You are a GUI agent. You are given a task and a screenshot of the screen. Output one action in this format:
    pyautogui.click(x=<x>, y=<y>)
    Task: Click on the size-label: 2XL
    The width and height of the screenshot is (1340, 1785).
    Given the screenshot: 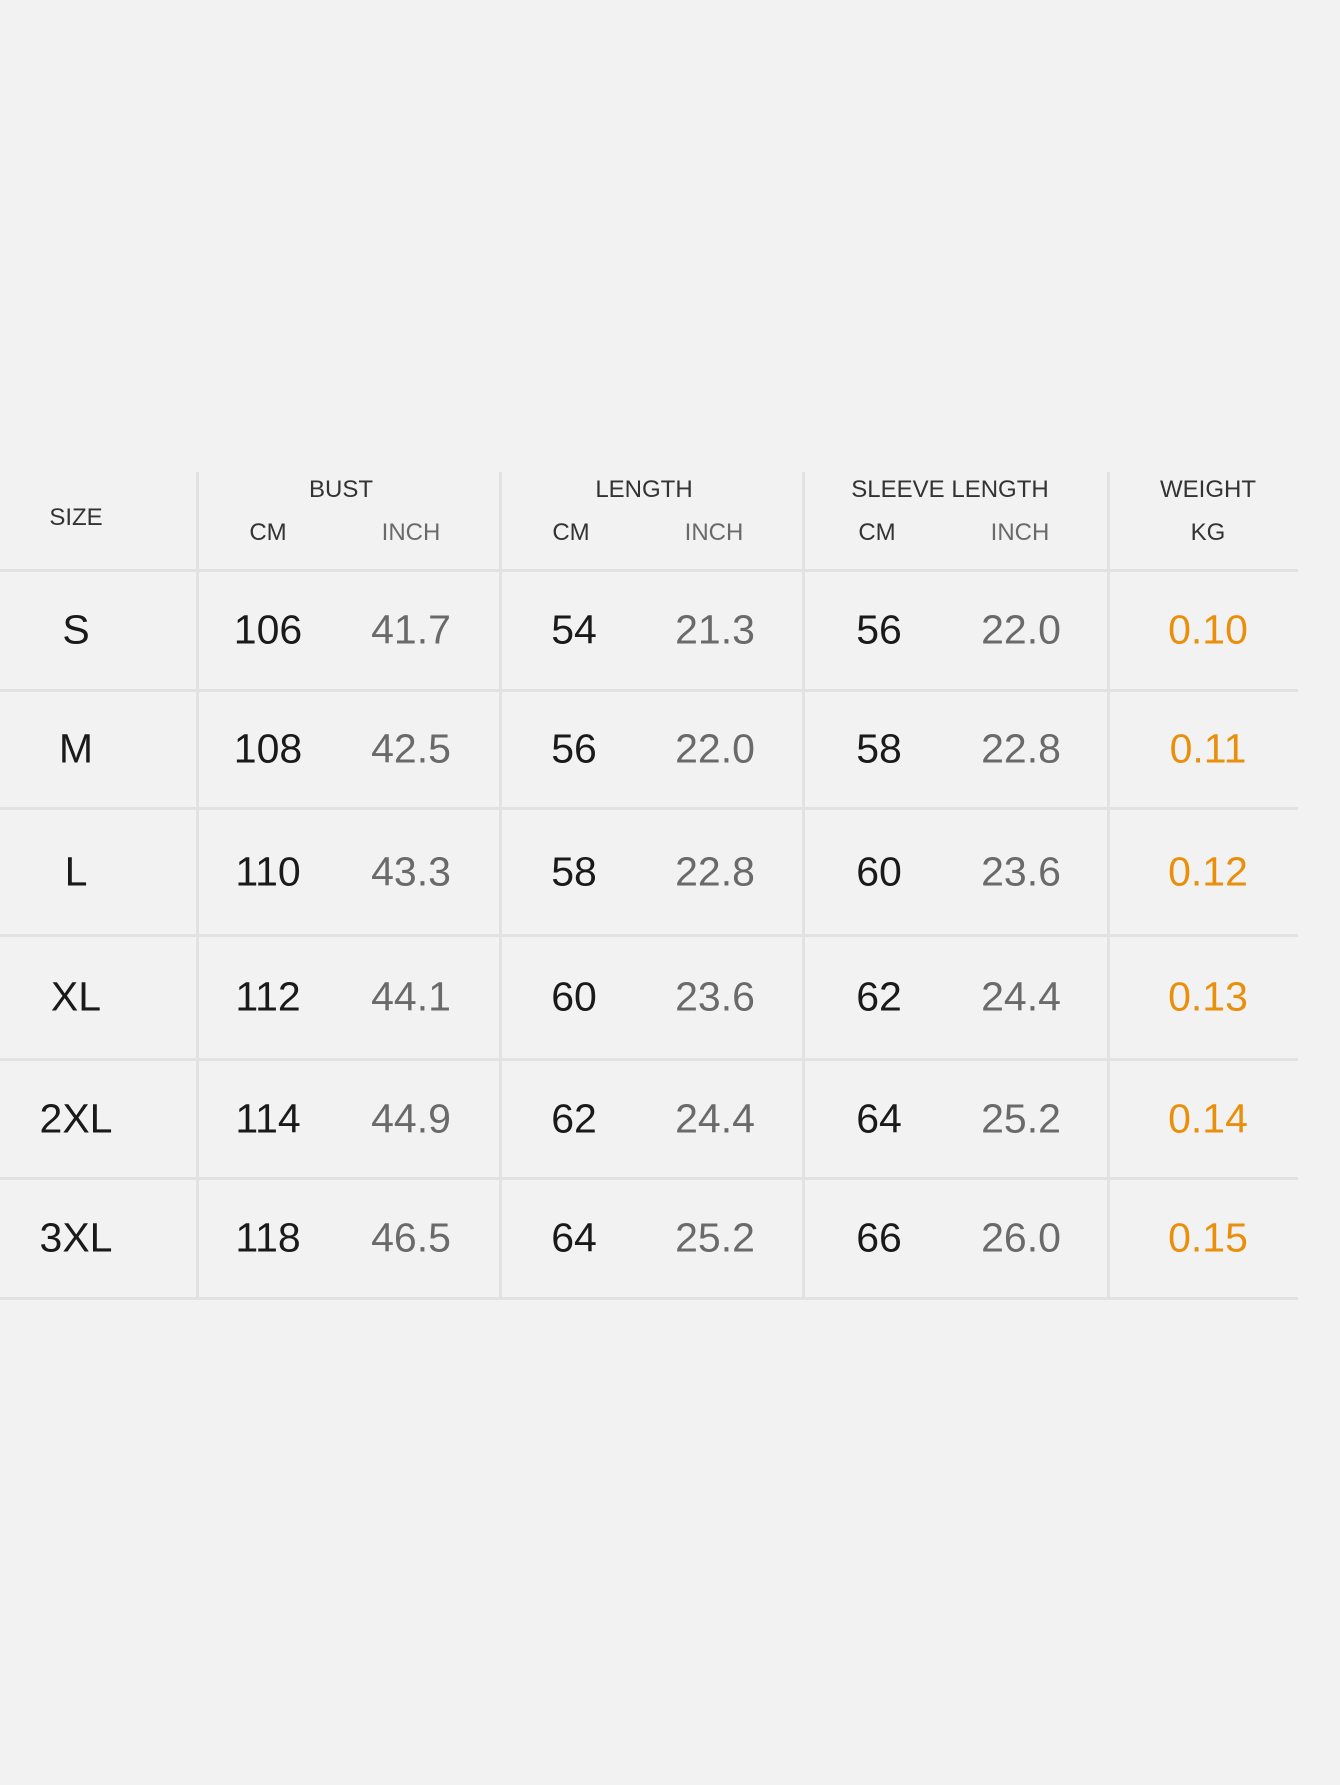 What is the action you would take?
    pyautogui.click(x=76, y=1118)
    